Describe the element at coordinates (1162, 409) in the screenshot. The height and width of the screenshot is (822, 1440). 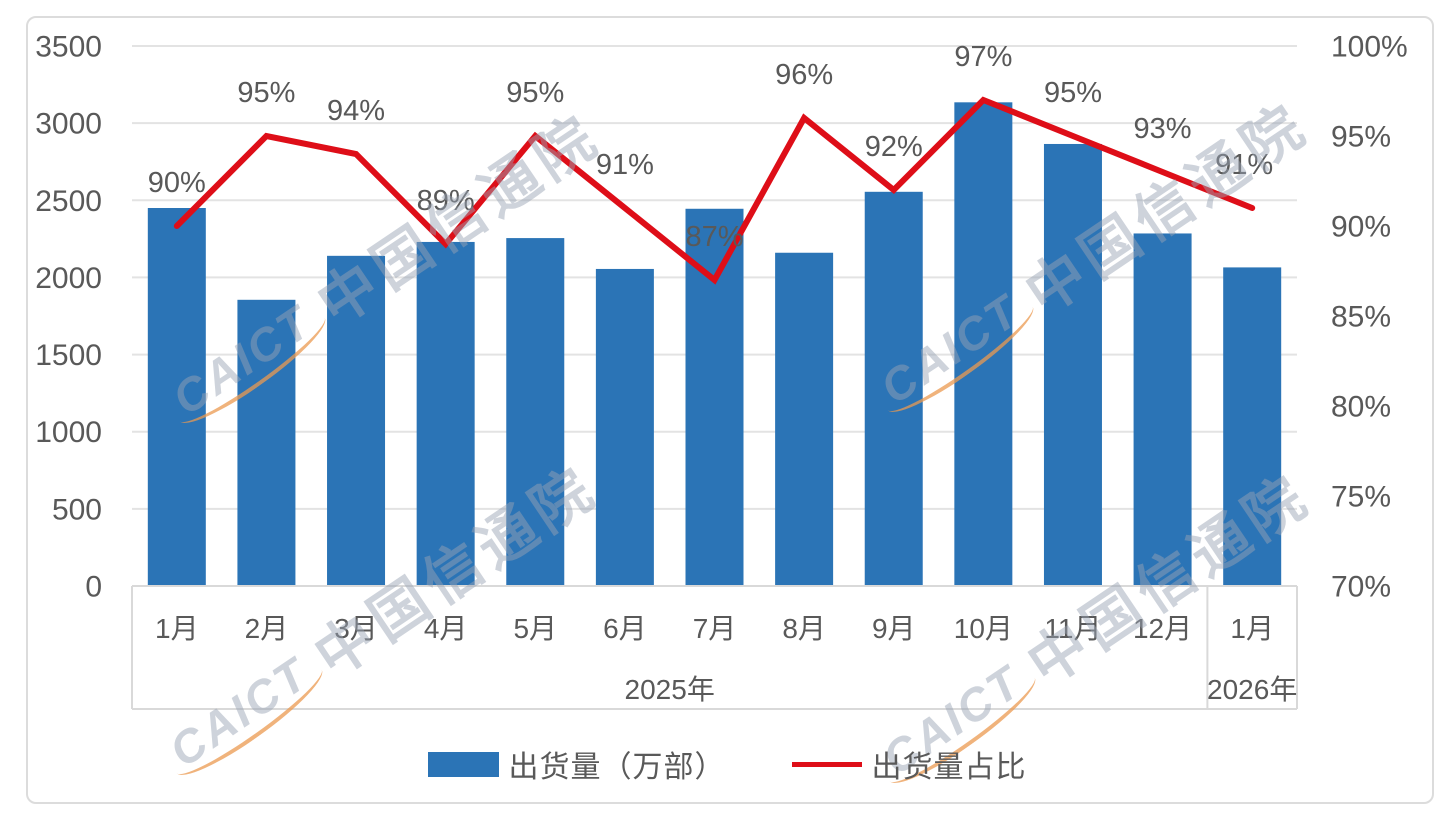
I see `bar-12月` at that location.